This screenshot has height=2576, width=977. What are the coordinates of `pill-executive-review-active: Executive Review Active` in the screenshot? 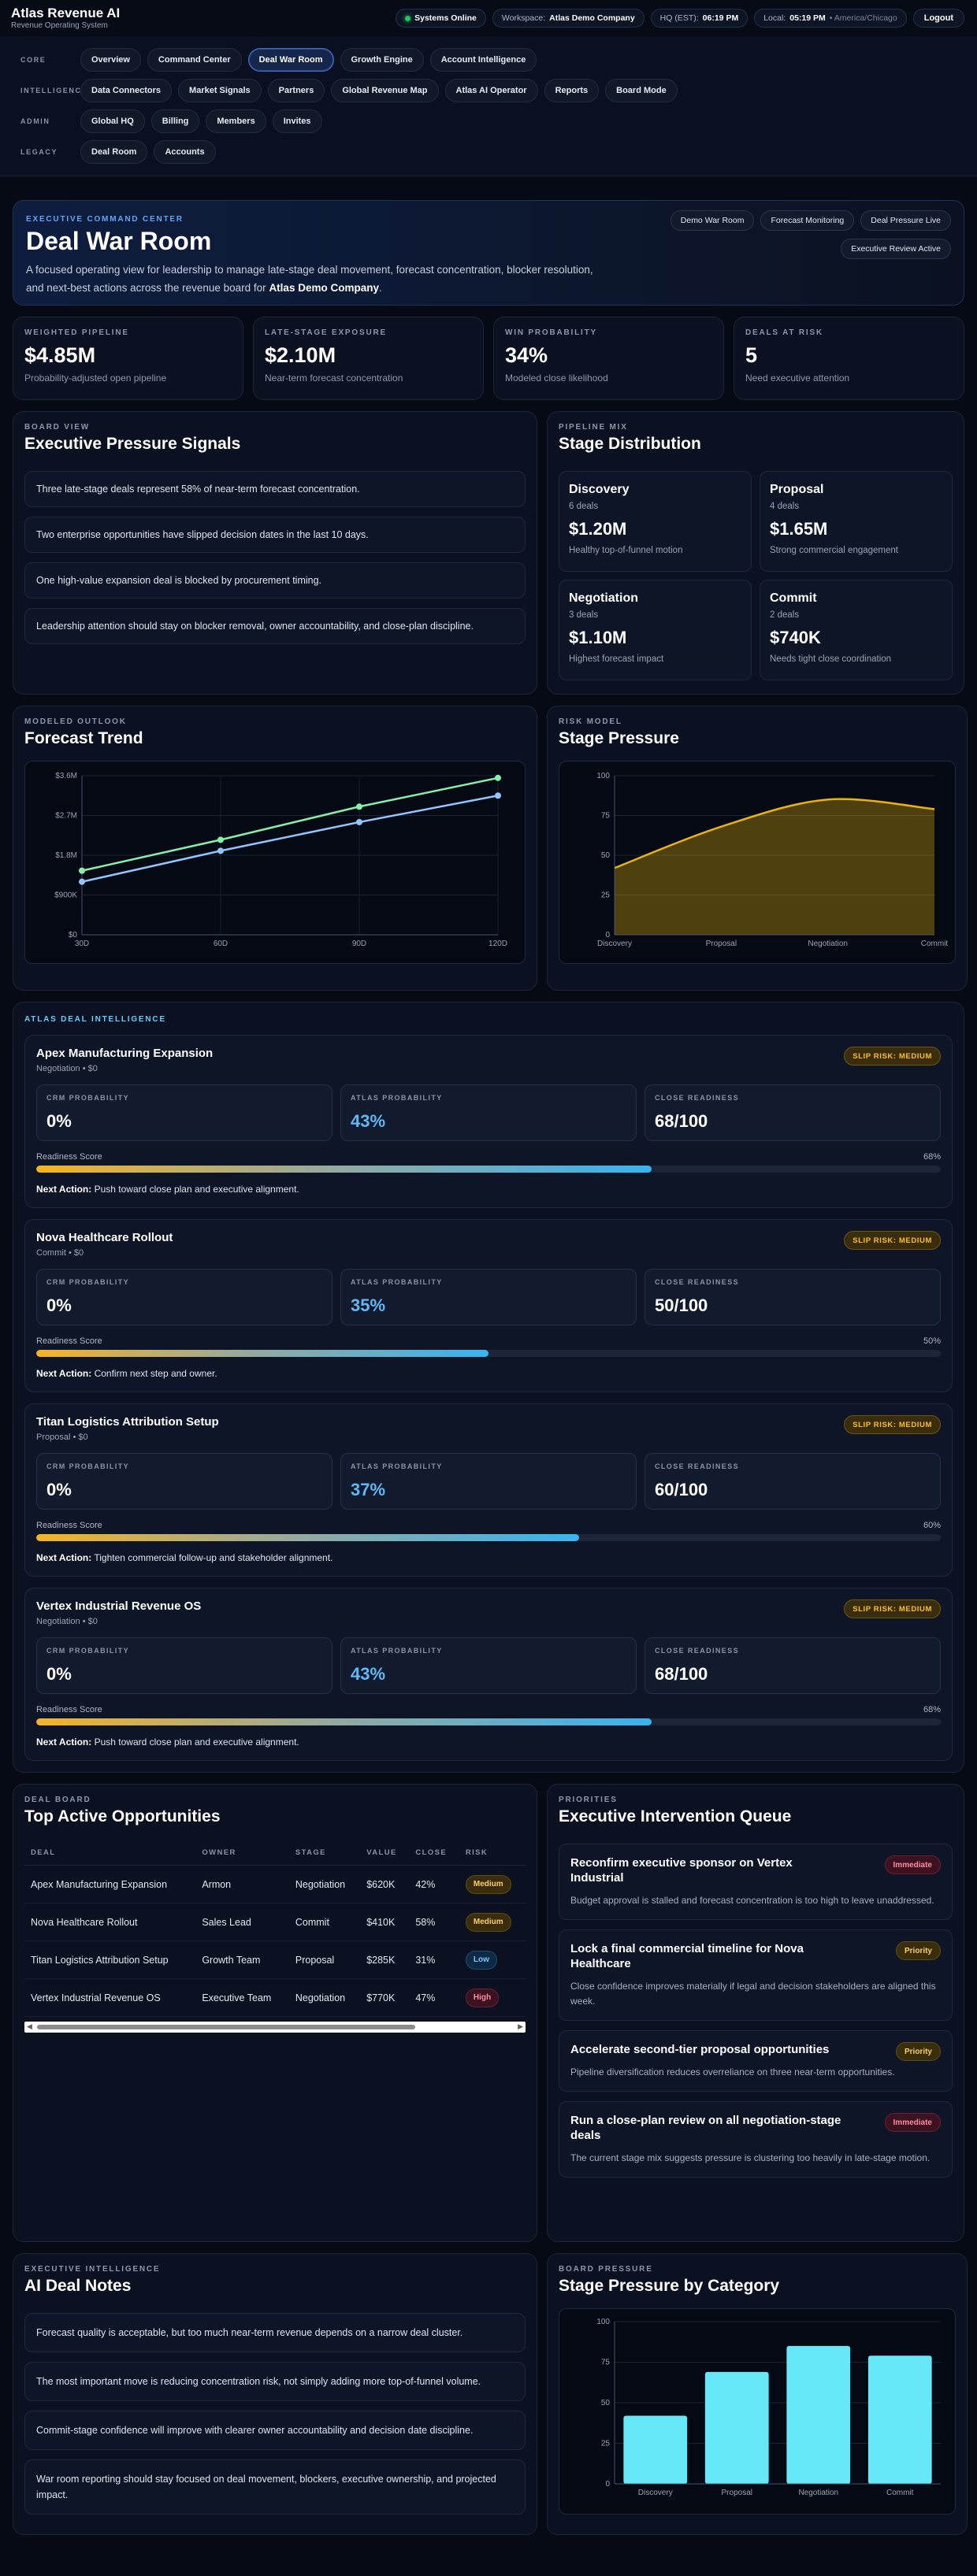 It's located at (896, 249).